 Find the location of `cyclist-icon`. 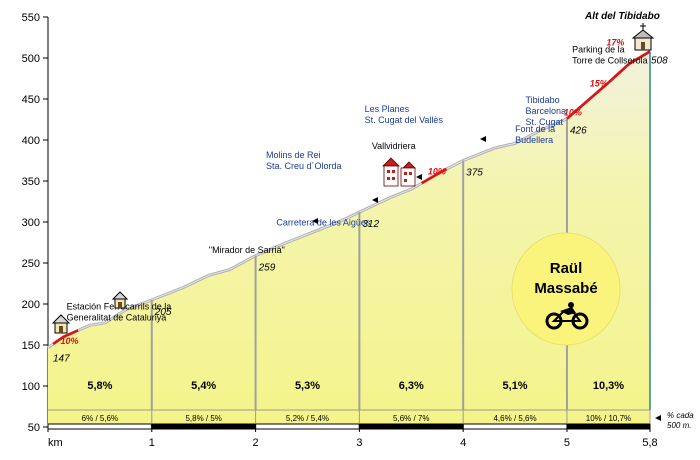

cyclist-icon is located at coordinates (567, 316).